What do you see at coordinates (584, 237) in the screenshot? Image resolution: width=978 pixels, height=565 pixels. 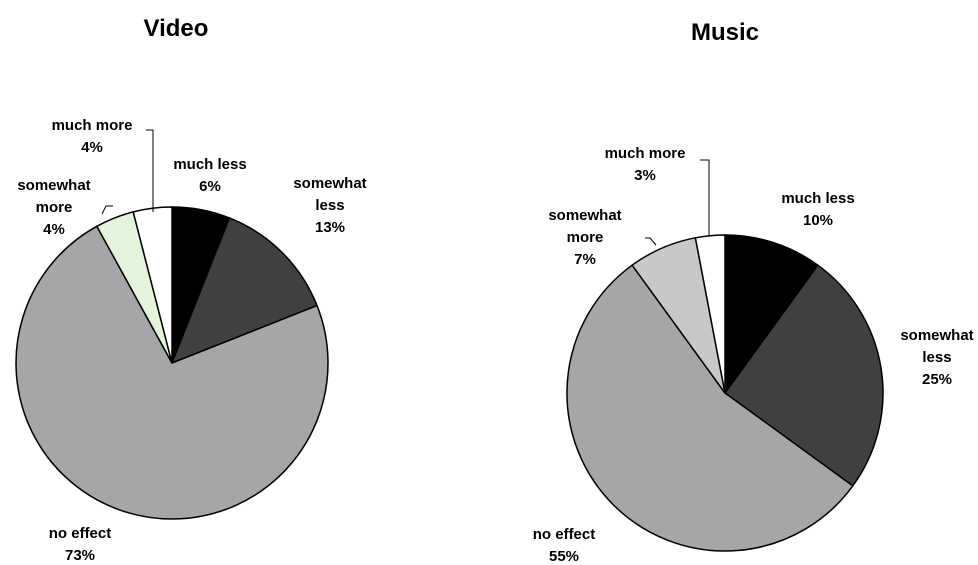 I see `slice-label-music-somewhat-more: somewhat more 7%` at bounding box center [584, 237].